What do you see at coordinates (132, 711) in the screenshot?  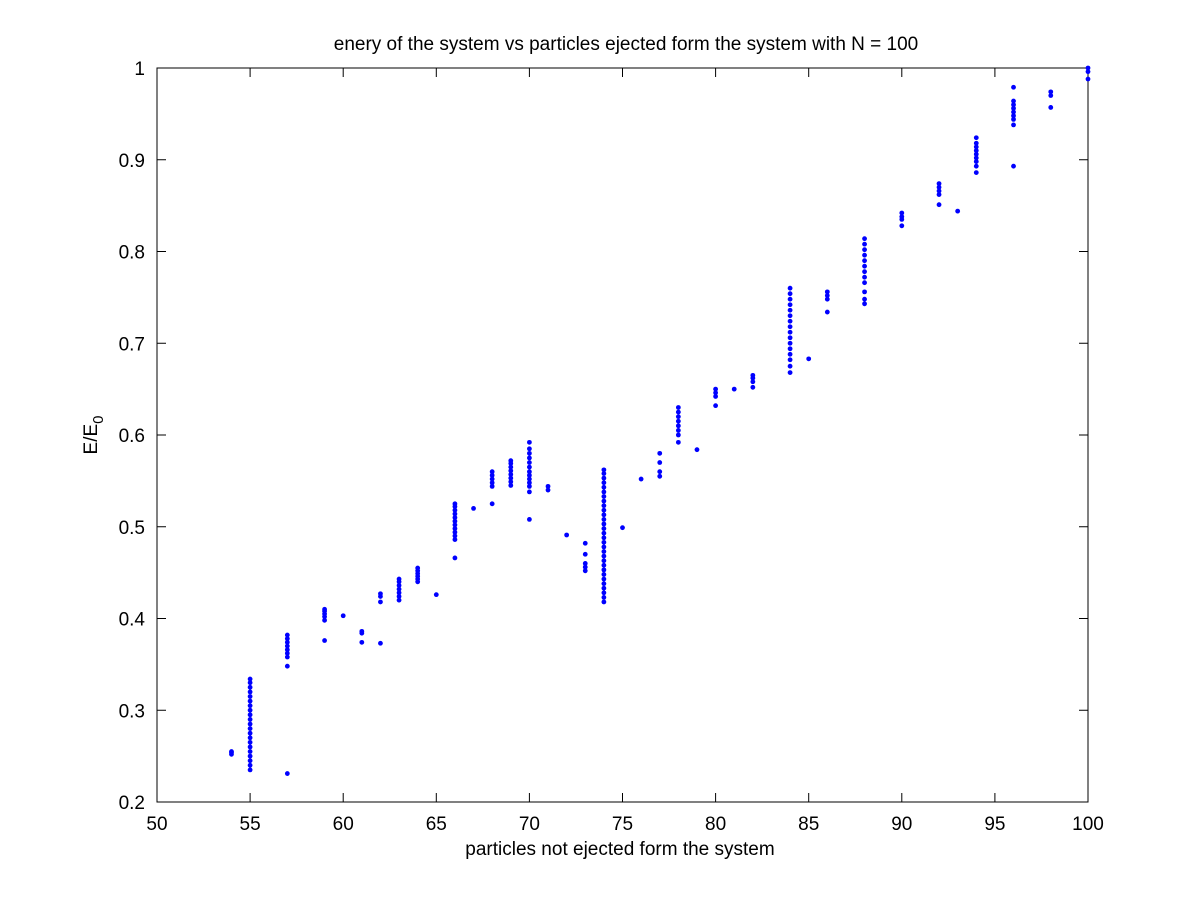 I see `y-tick-label: 0.3` at bounding box center [132, 711].